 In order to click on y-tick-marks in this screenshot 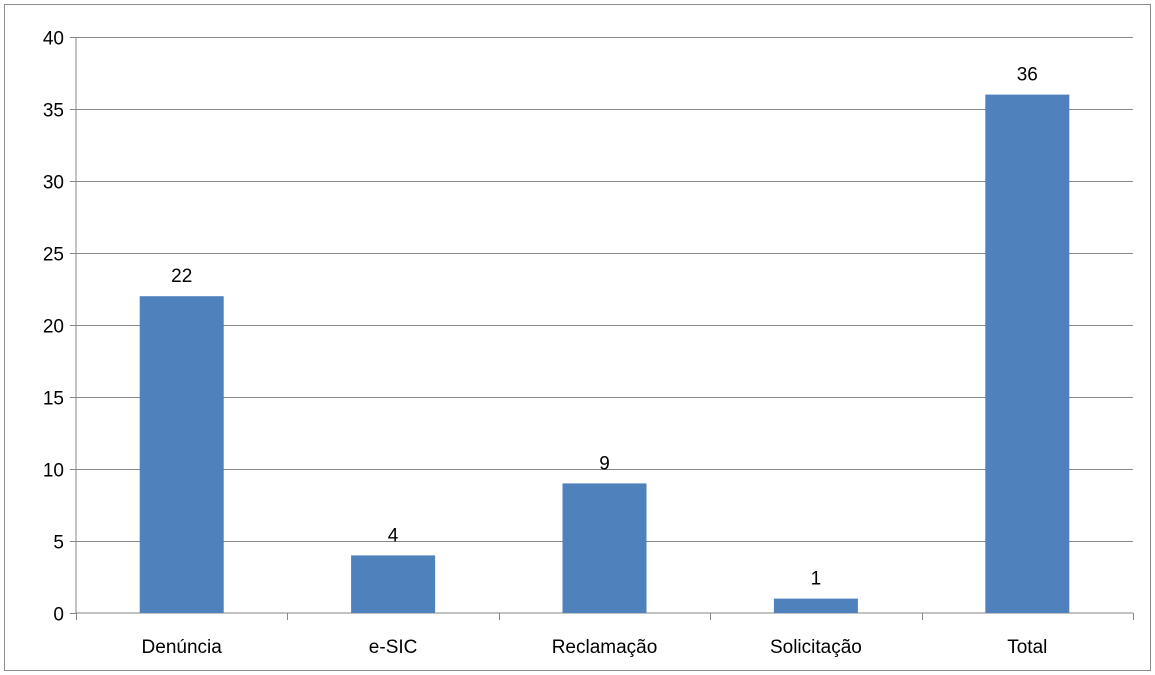, I will do `click(73, 325)`.